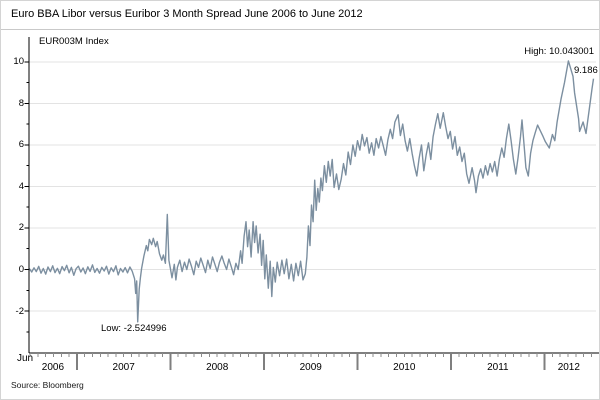 The image size is (600, 400). Describe the element at coordinates (47, 385) in the screenshot. I see `source-attribution: Source: Bloomberg` at that location.